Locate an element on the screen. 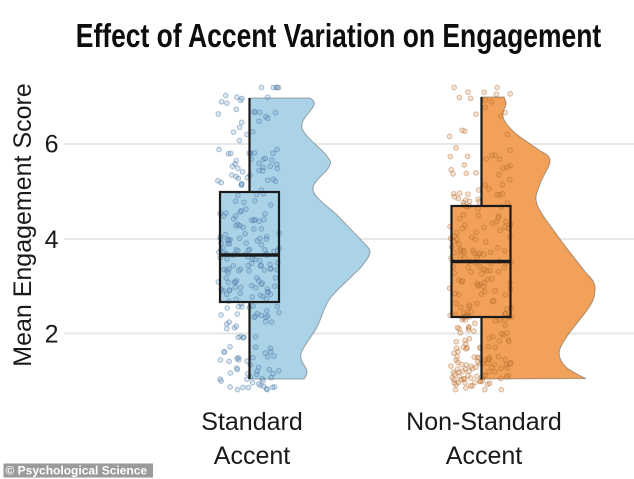 The height and width of the screenshot is (479, 634). svg-text: 6 is located at coordinates (52, 145).